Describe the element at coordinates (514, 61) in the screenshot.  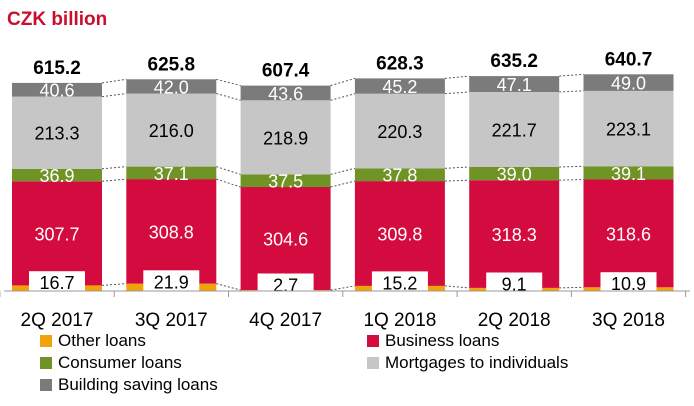
I see `total-label: 635.2` at that location.